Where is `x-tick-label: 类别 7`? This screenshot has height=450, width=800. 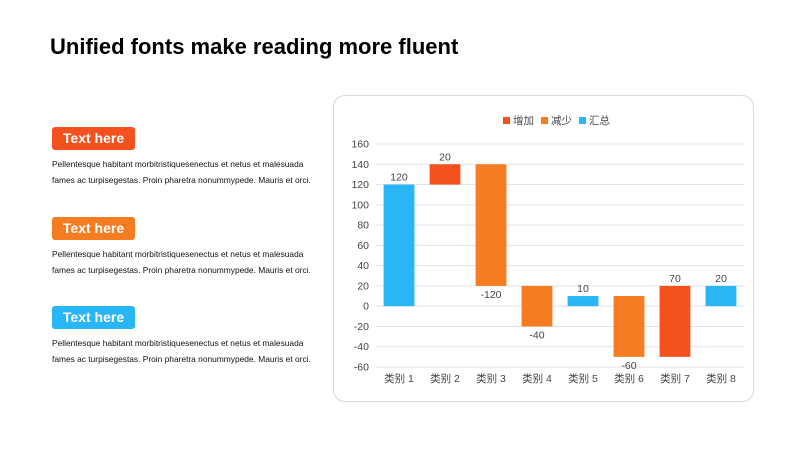 x-tick-label: 类别 7 is located at coordinates (675, 378).